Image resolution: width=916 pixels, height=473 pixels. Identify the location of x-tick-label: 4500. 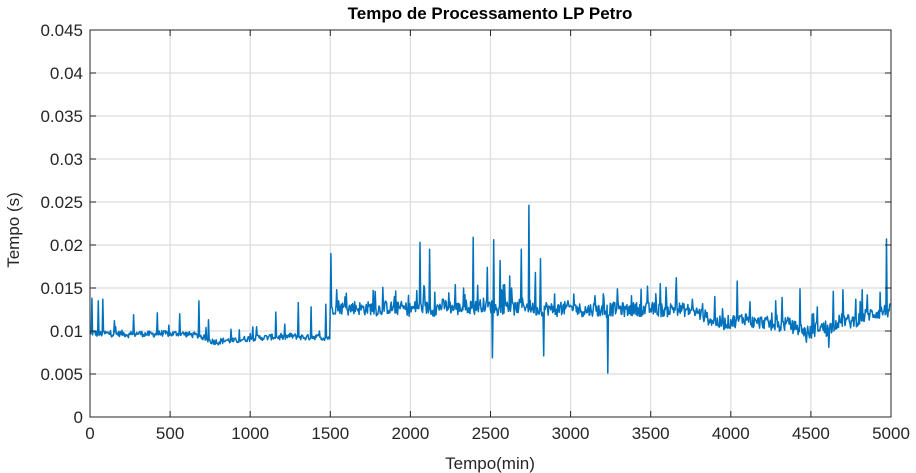
(811, 433).